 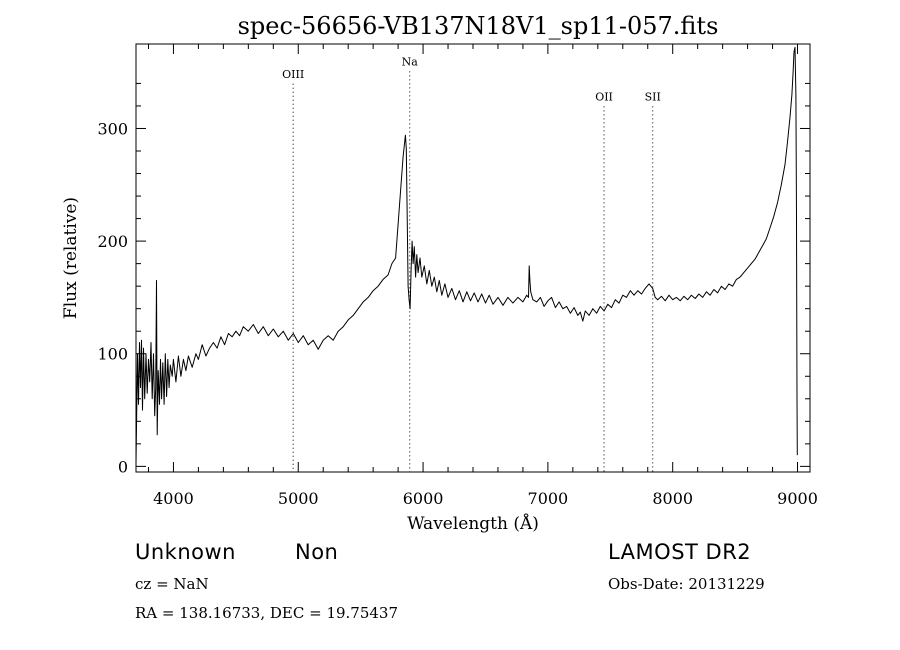 I want to click on chart-title: spec-56656-VB137N18V1_sp11-057.fits, so click(x=478, y=26).